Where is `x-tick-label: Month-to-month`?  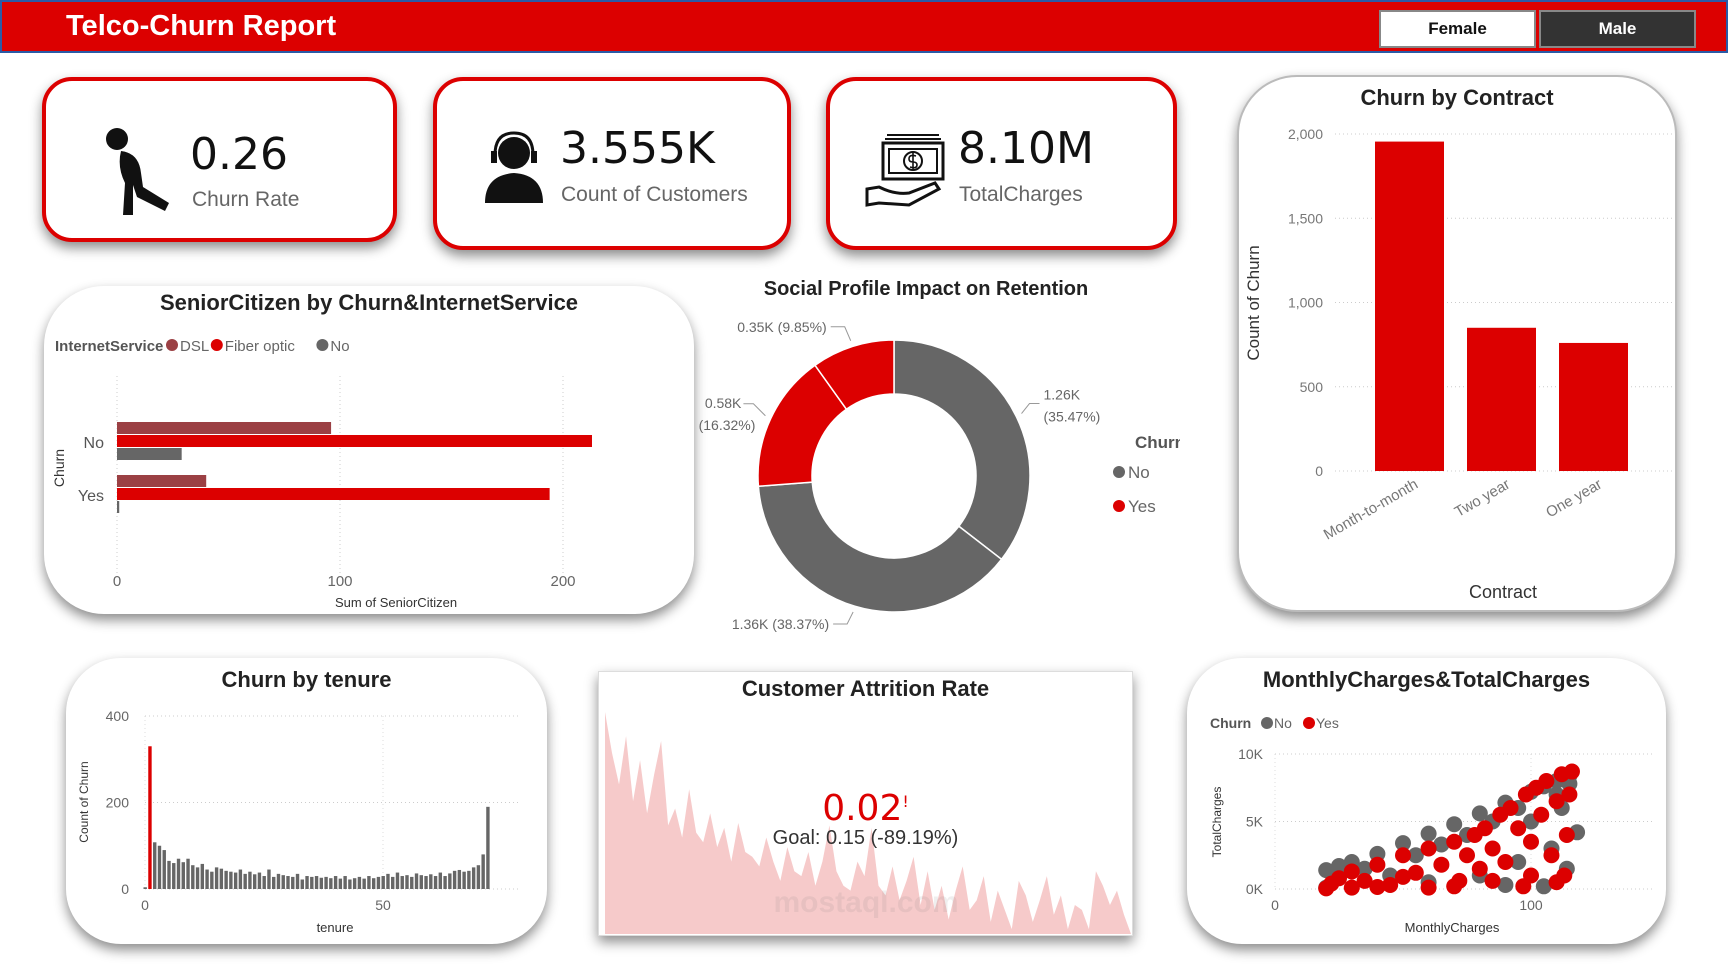 x-tick-label: Month-to-month is located at coordinates (1371, 510).